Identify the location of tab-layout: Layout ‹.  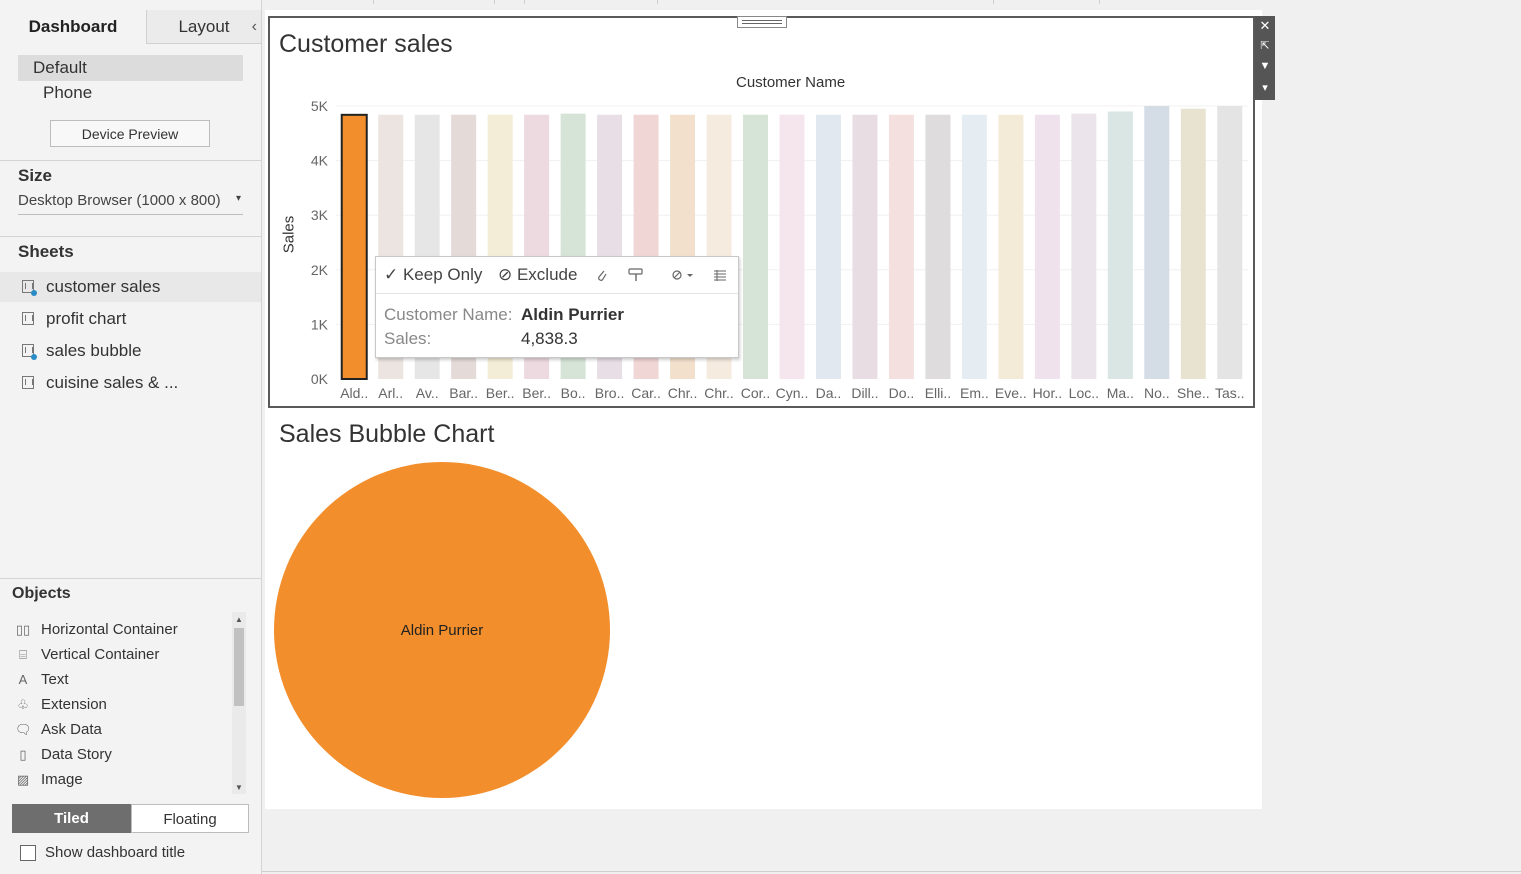
(203, 27).